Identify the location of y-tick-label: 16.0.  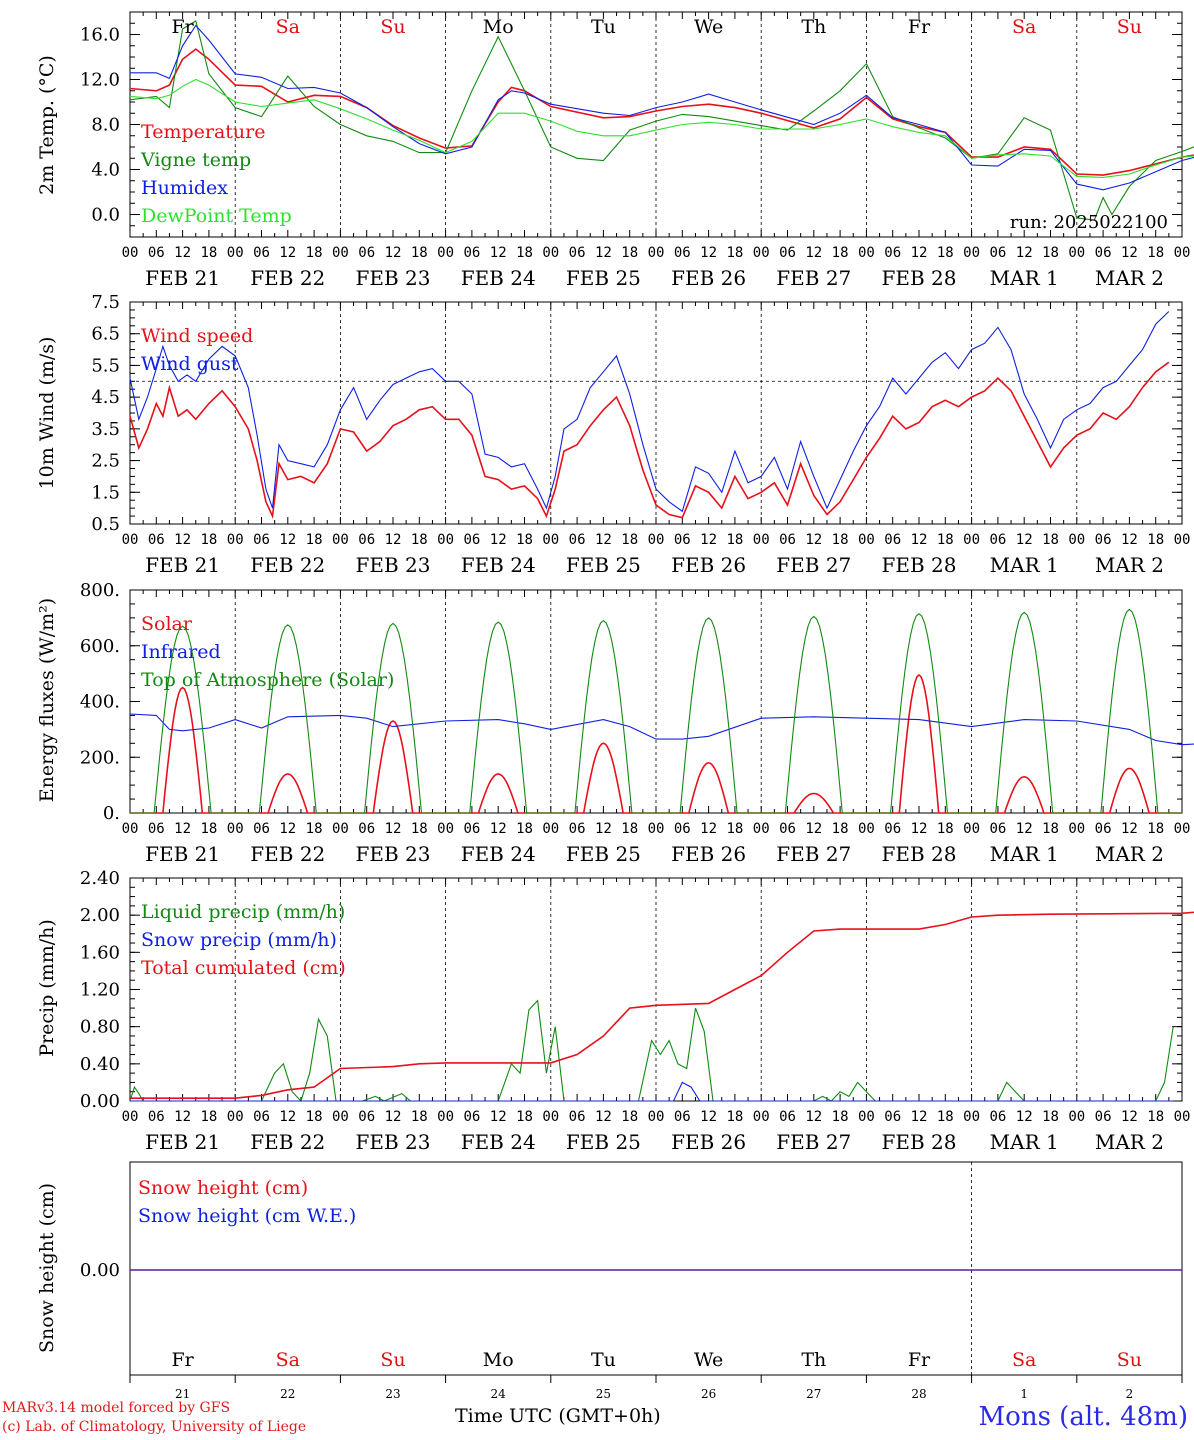
(100, 35).